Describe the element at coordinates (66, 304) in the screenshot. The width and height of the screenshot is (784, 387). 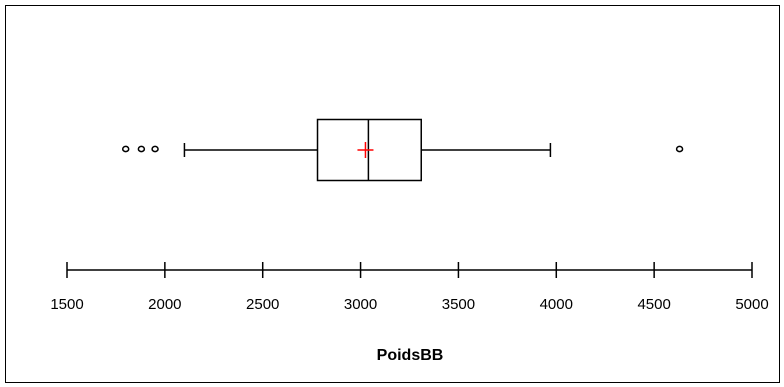
I see `x-tick-label: 1500` at that location.